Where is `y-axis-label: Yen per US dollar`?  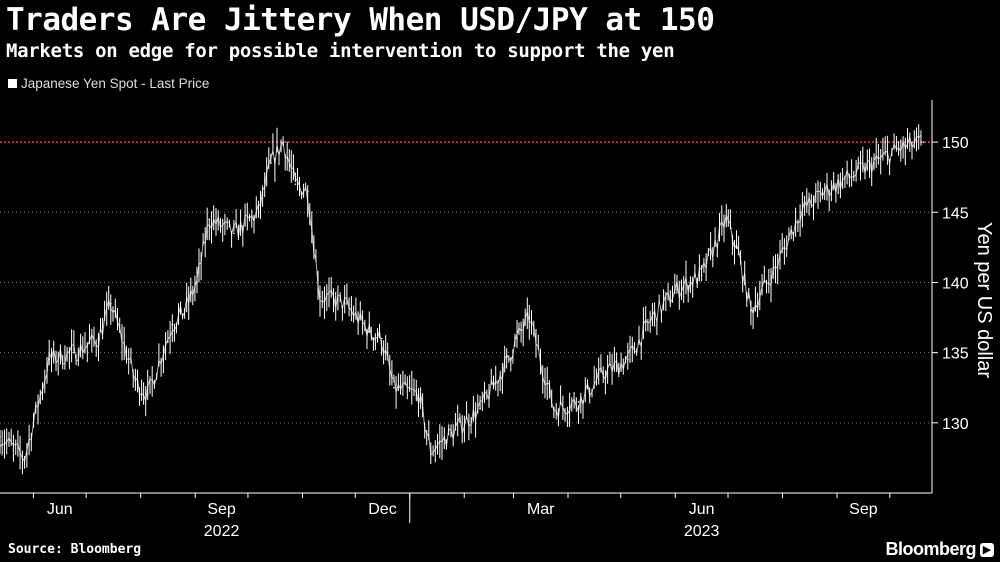
y-axis-label: Yen per US dollar is located at coordinates (984, 300).